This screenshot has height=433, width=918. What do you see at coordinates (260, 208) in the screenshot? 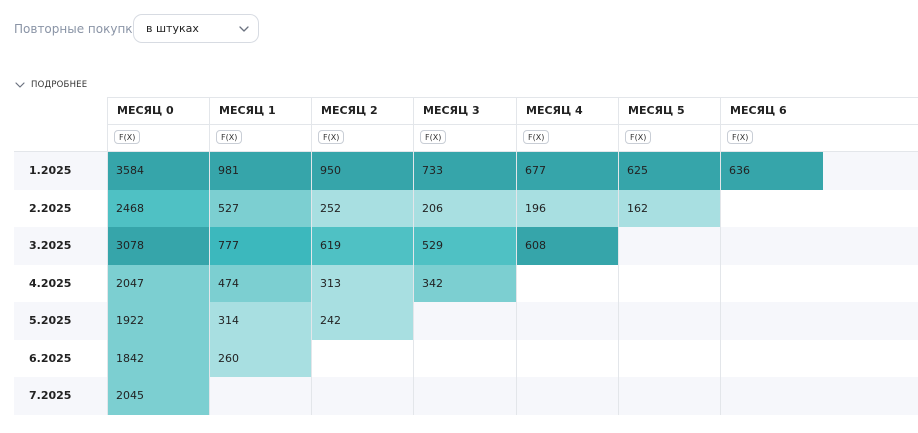
I see `cohort-cell: 527` at bounding box center [260, 208].